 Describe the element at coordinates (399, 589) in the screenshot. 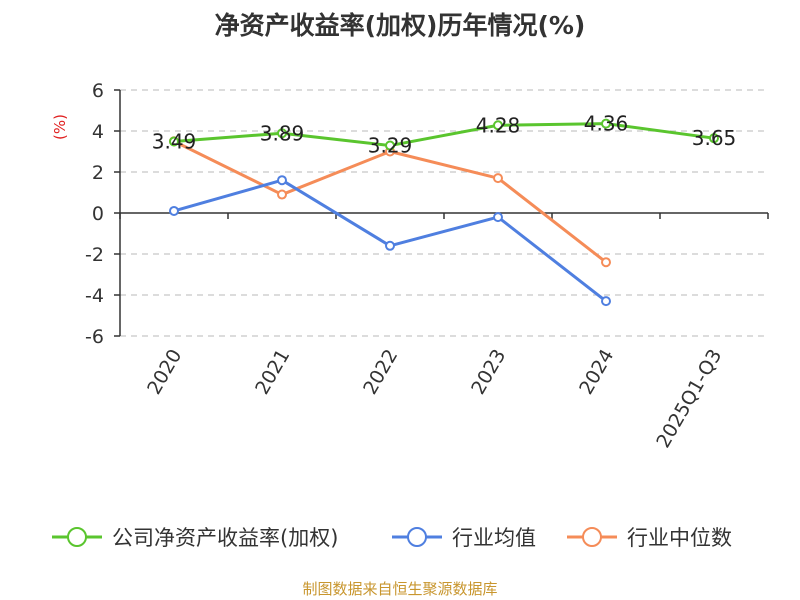

I see `source-note: 制图数据来自恒生聚源数据库` at that location.